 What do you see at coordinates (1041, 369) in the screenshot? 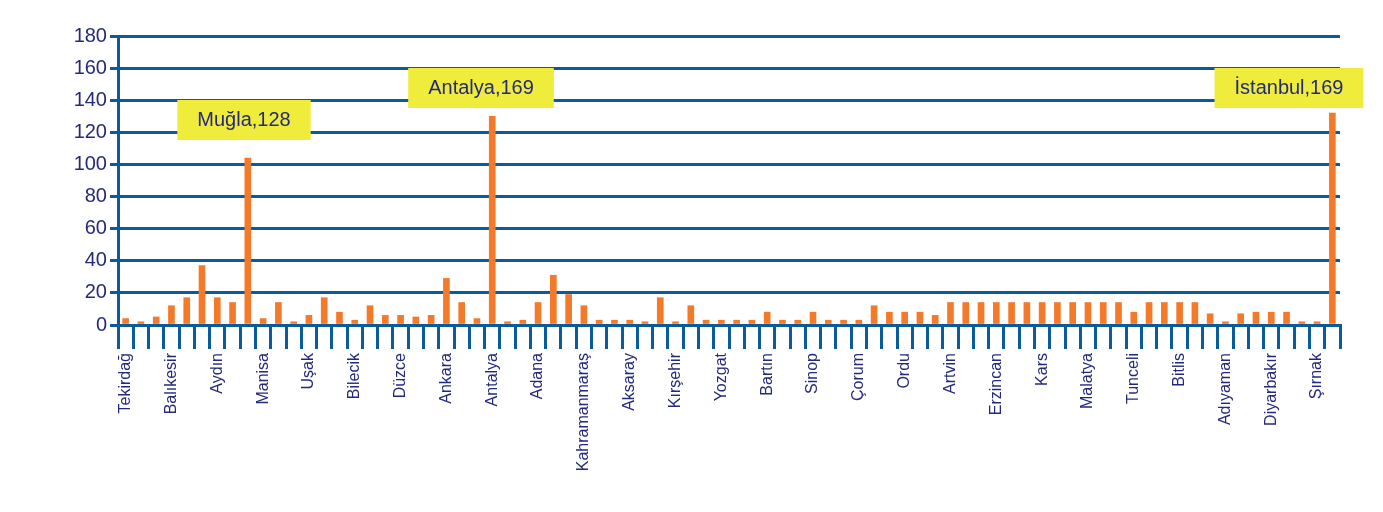
I see `x-tick-label: Kars` at bounding box center [1041, 369].